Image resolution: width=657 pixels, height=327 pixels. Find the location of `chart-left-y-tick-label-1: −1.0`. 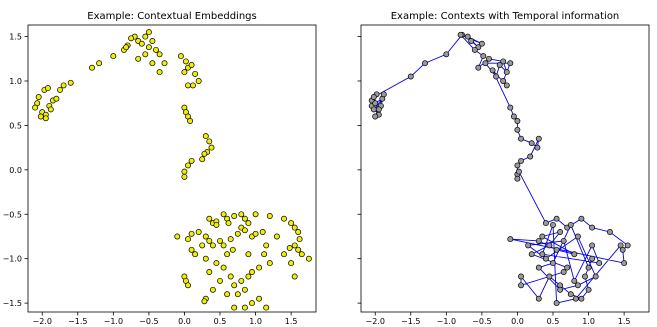

chart-left-y-tick-label-1: −1.0 is located at coordinates (12, 259).